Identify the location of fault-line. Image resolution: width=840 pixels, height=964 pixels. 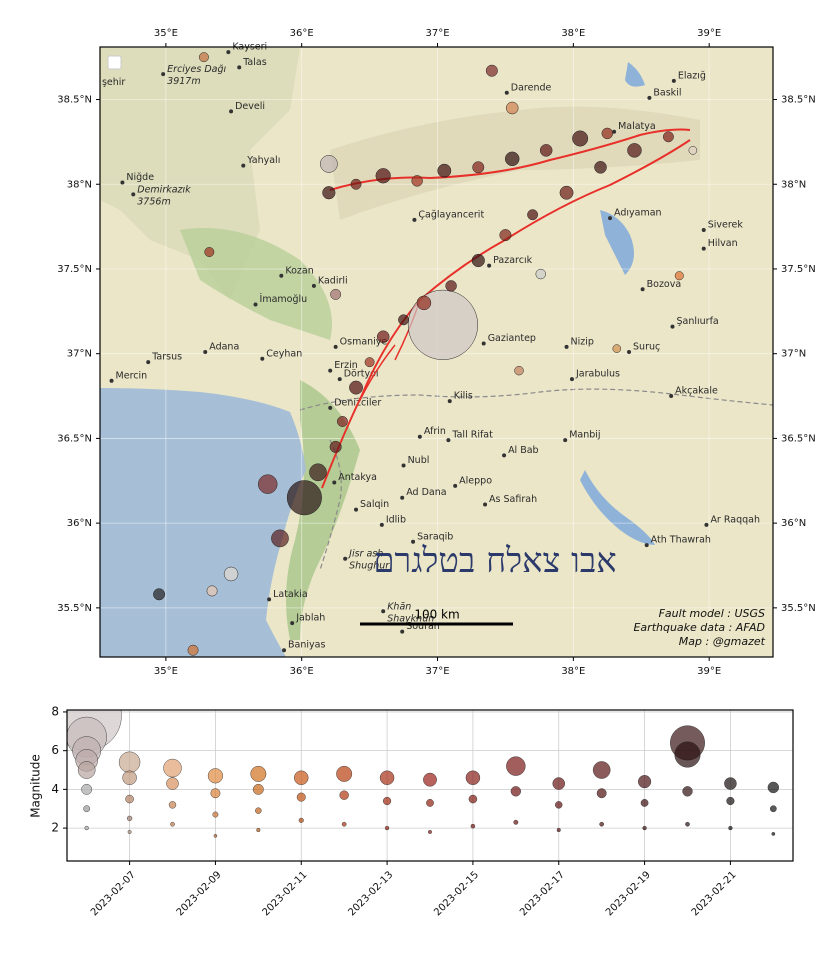
(510, 159).